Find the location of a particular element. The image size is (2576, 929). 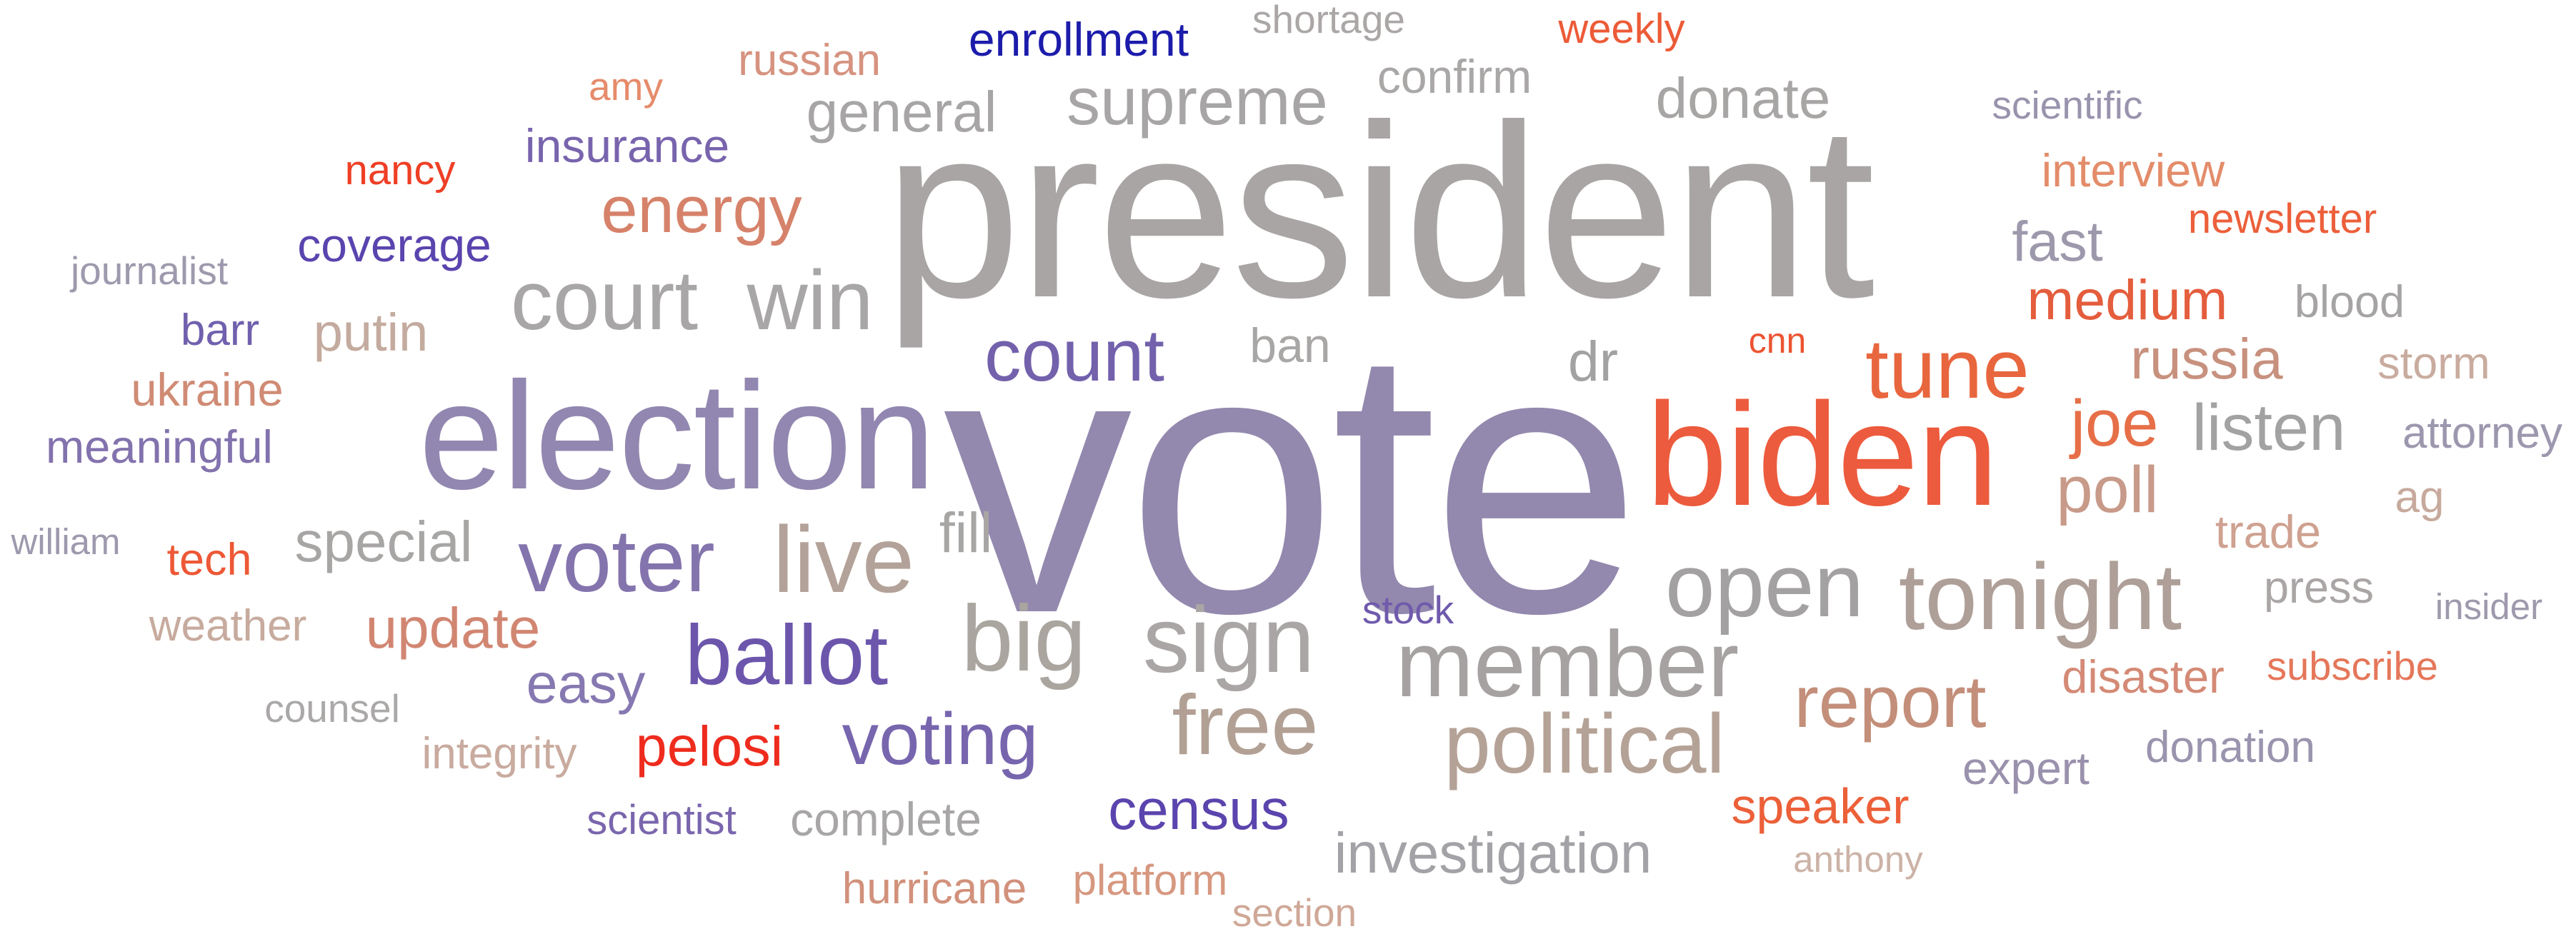

word-ag: ag is located at coordinates (2420, 498).